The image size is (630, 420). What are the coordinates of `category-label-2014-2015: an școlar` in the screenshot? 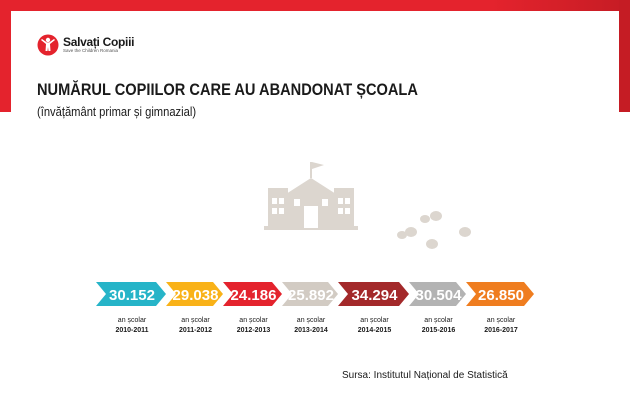 It's located at (374, 320).